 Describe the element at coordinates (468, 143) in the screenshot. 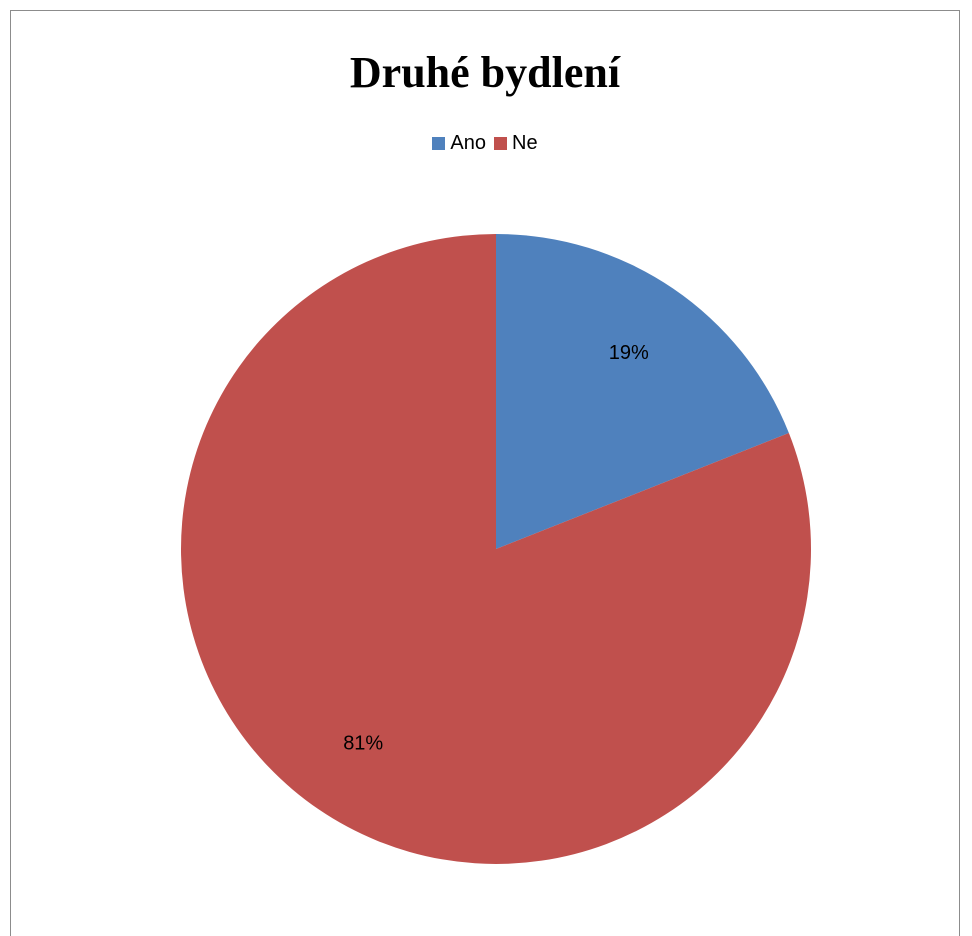

I see `legend-label-ano: Ano` at that location.